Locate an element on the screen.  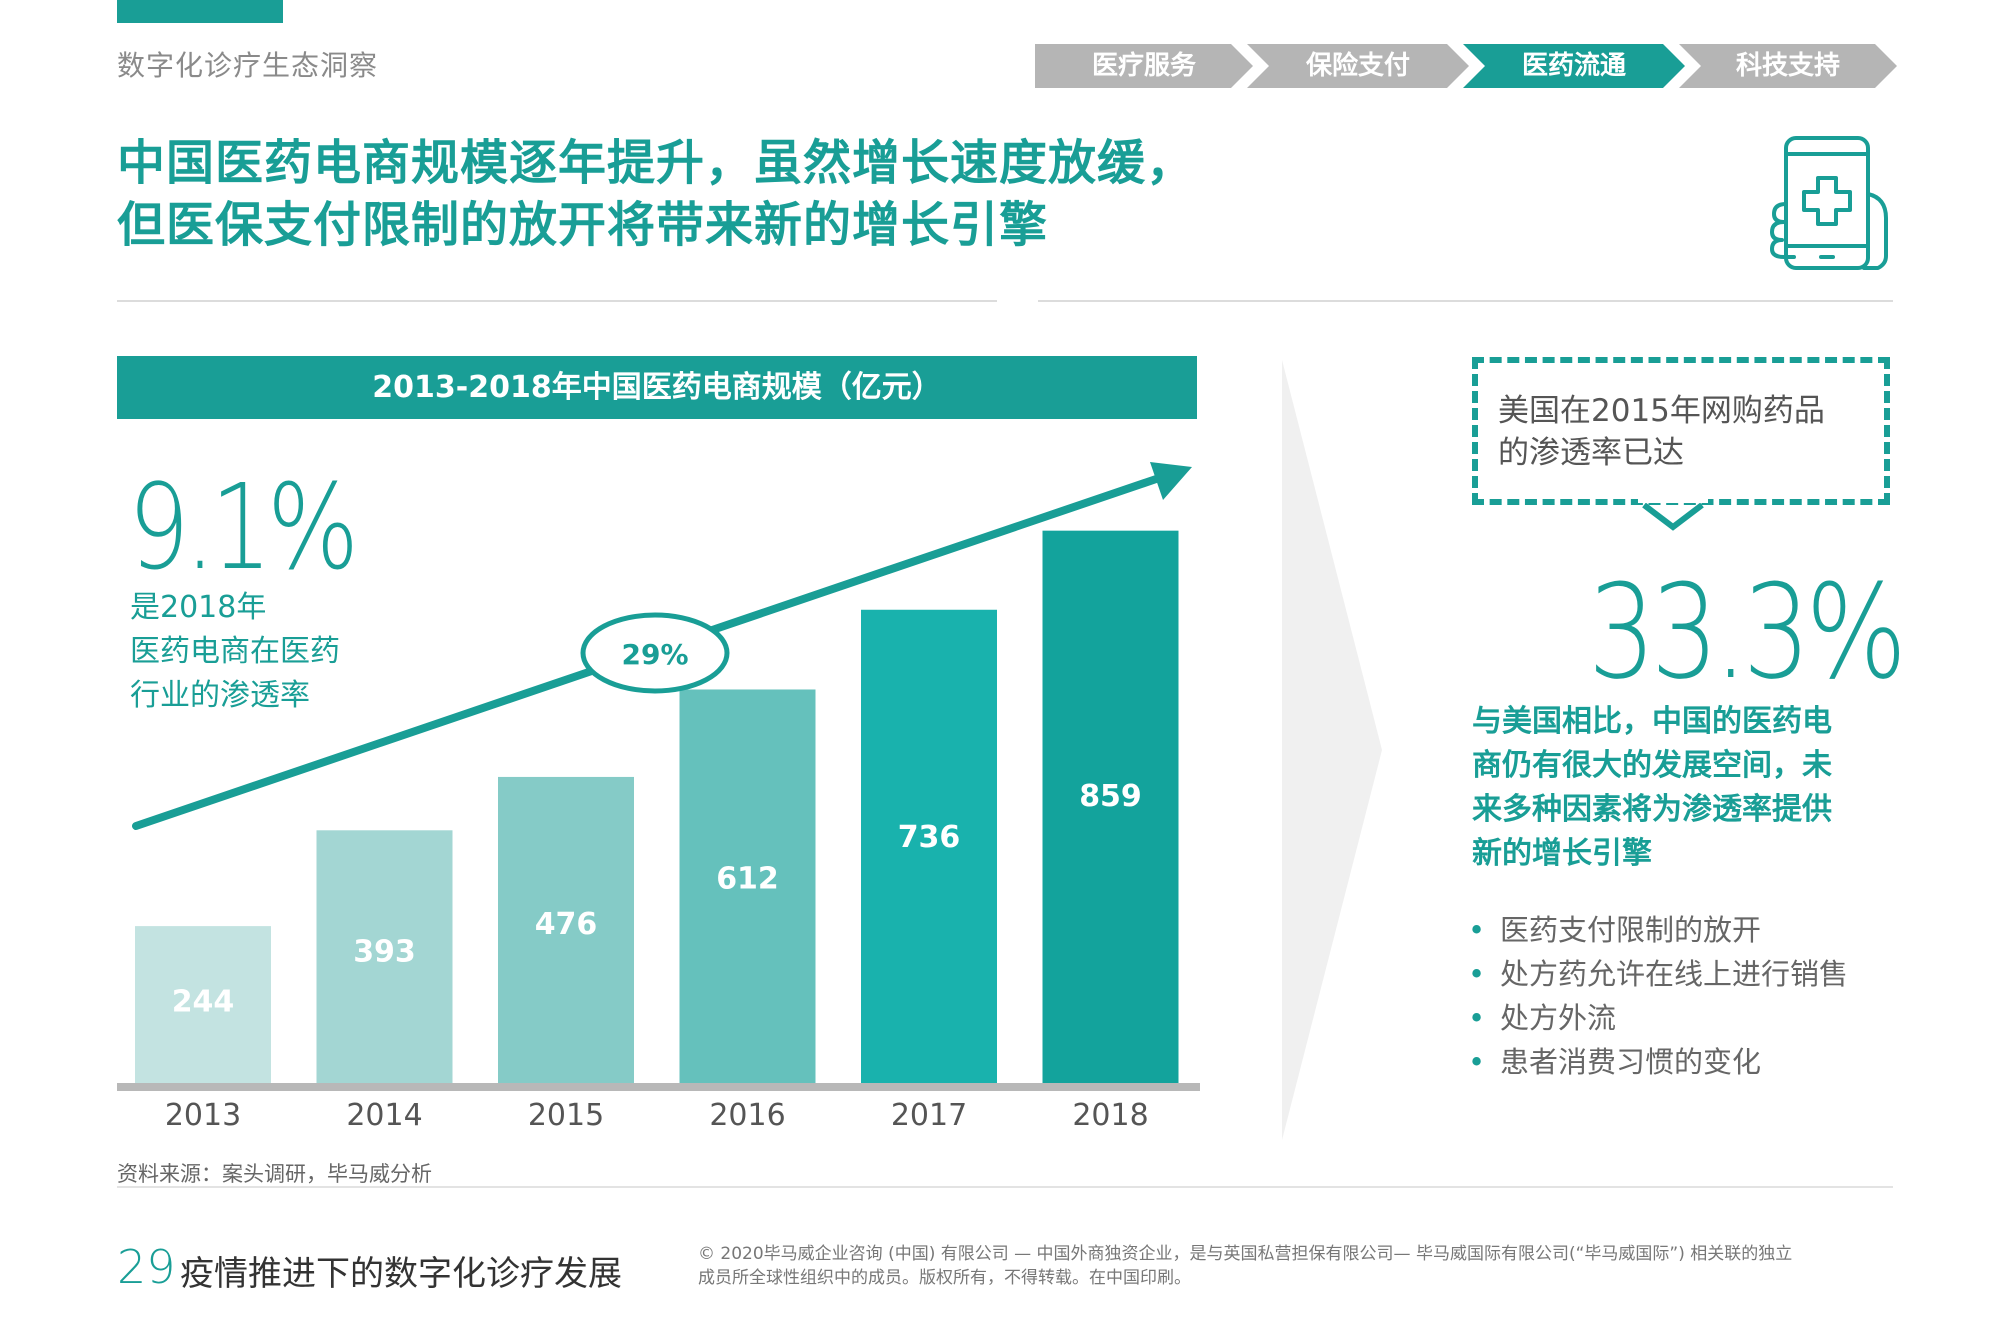
cagr-label: 29% is located at coordinates (654, 654).